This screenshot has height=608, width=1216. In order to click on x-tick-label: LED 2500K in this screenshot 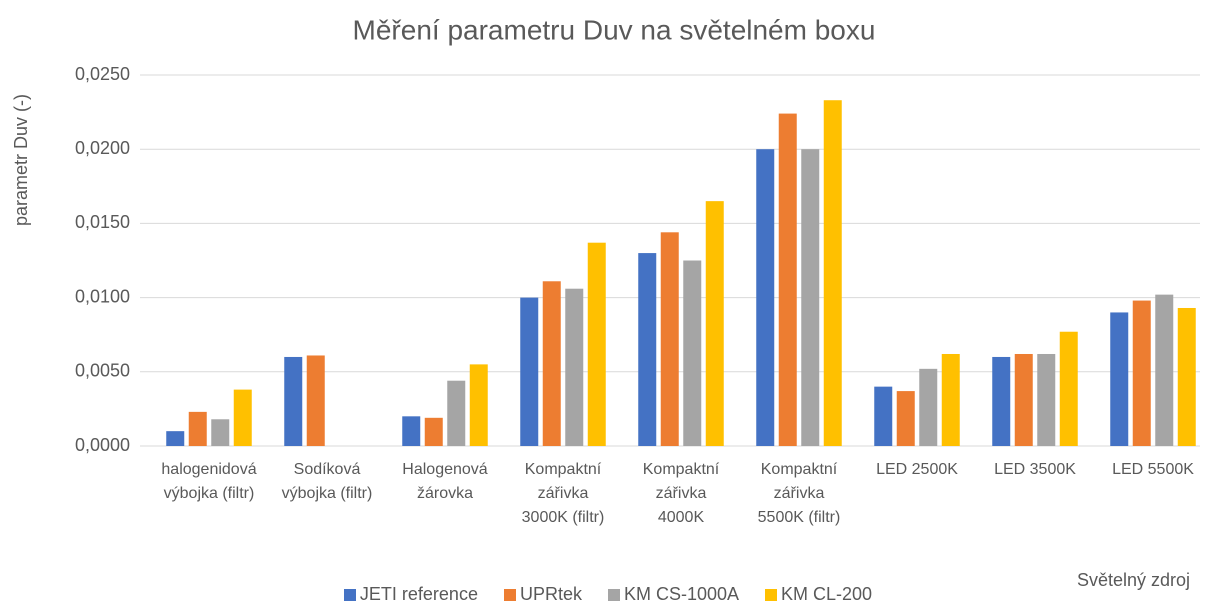, I will do `click(917, 469)`.